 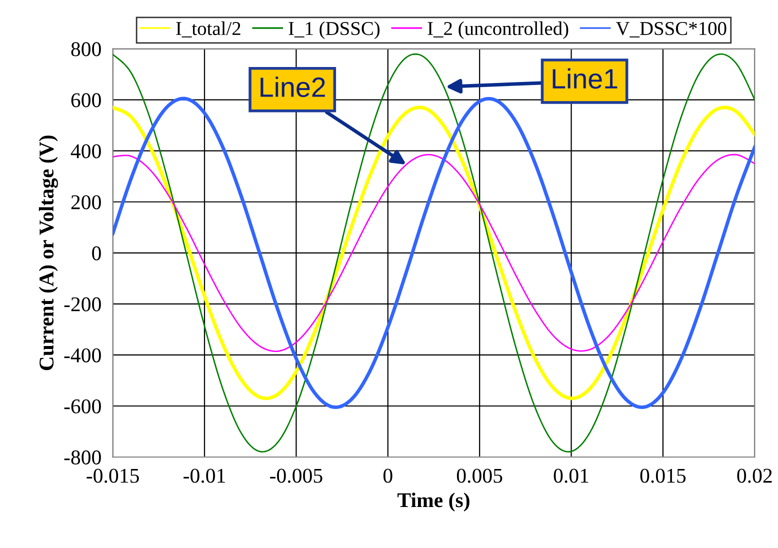 I want to click on y-tick-label: -400, so click(x=82, y=355).